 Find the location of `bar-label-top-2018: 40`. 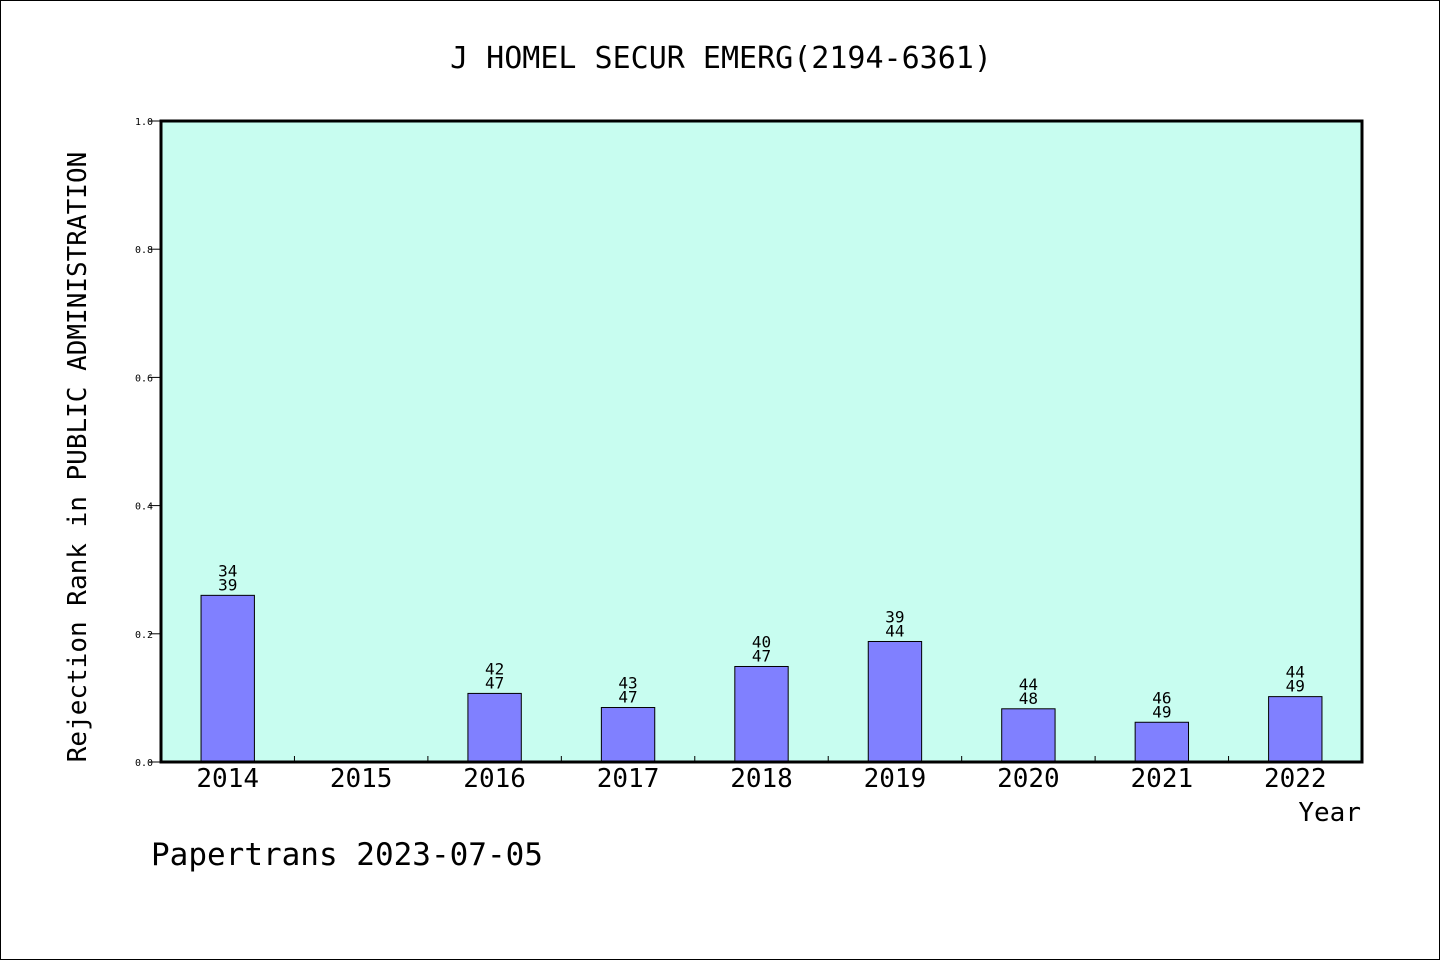

bar-label-top-2018: 40 is located at coordinates (761, 641).